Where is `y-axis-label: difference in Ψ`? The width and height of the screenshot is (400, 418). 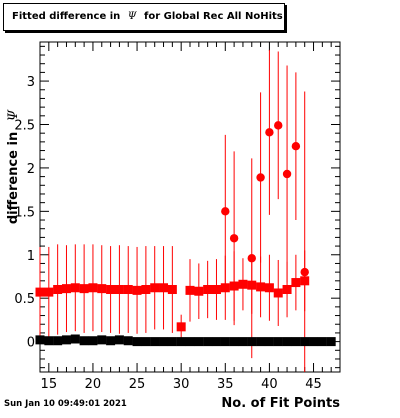 y-axis-label: difference in Ψ is located at coordinates (13, 167).